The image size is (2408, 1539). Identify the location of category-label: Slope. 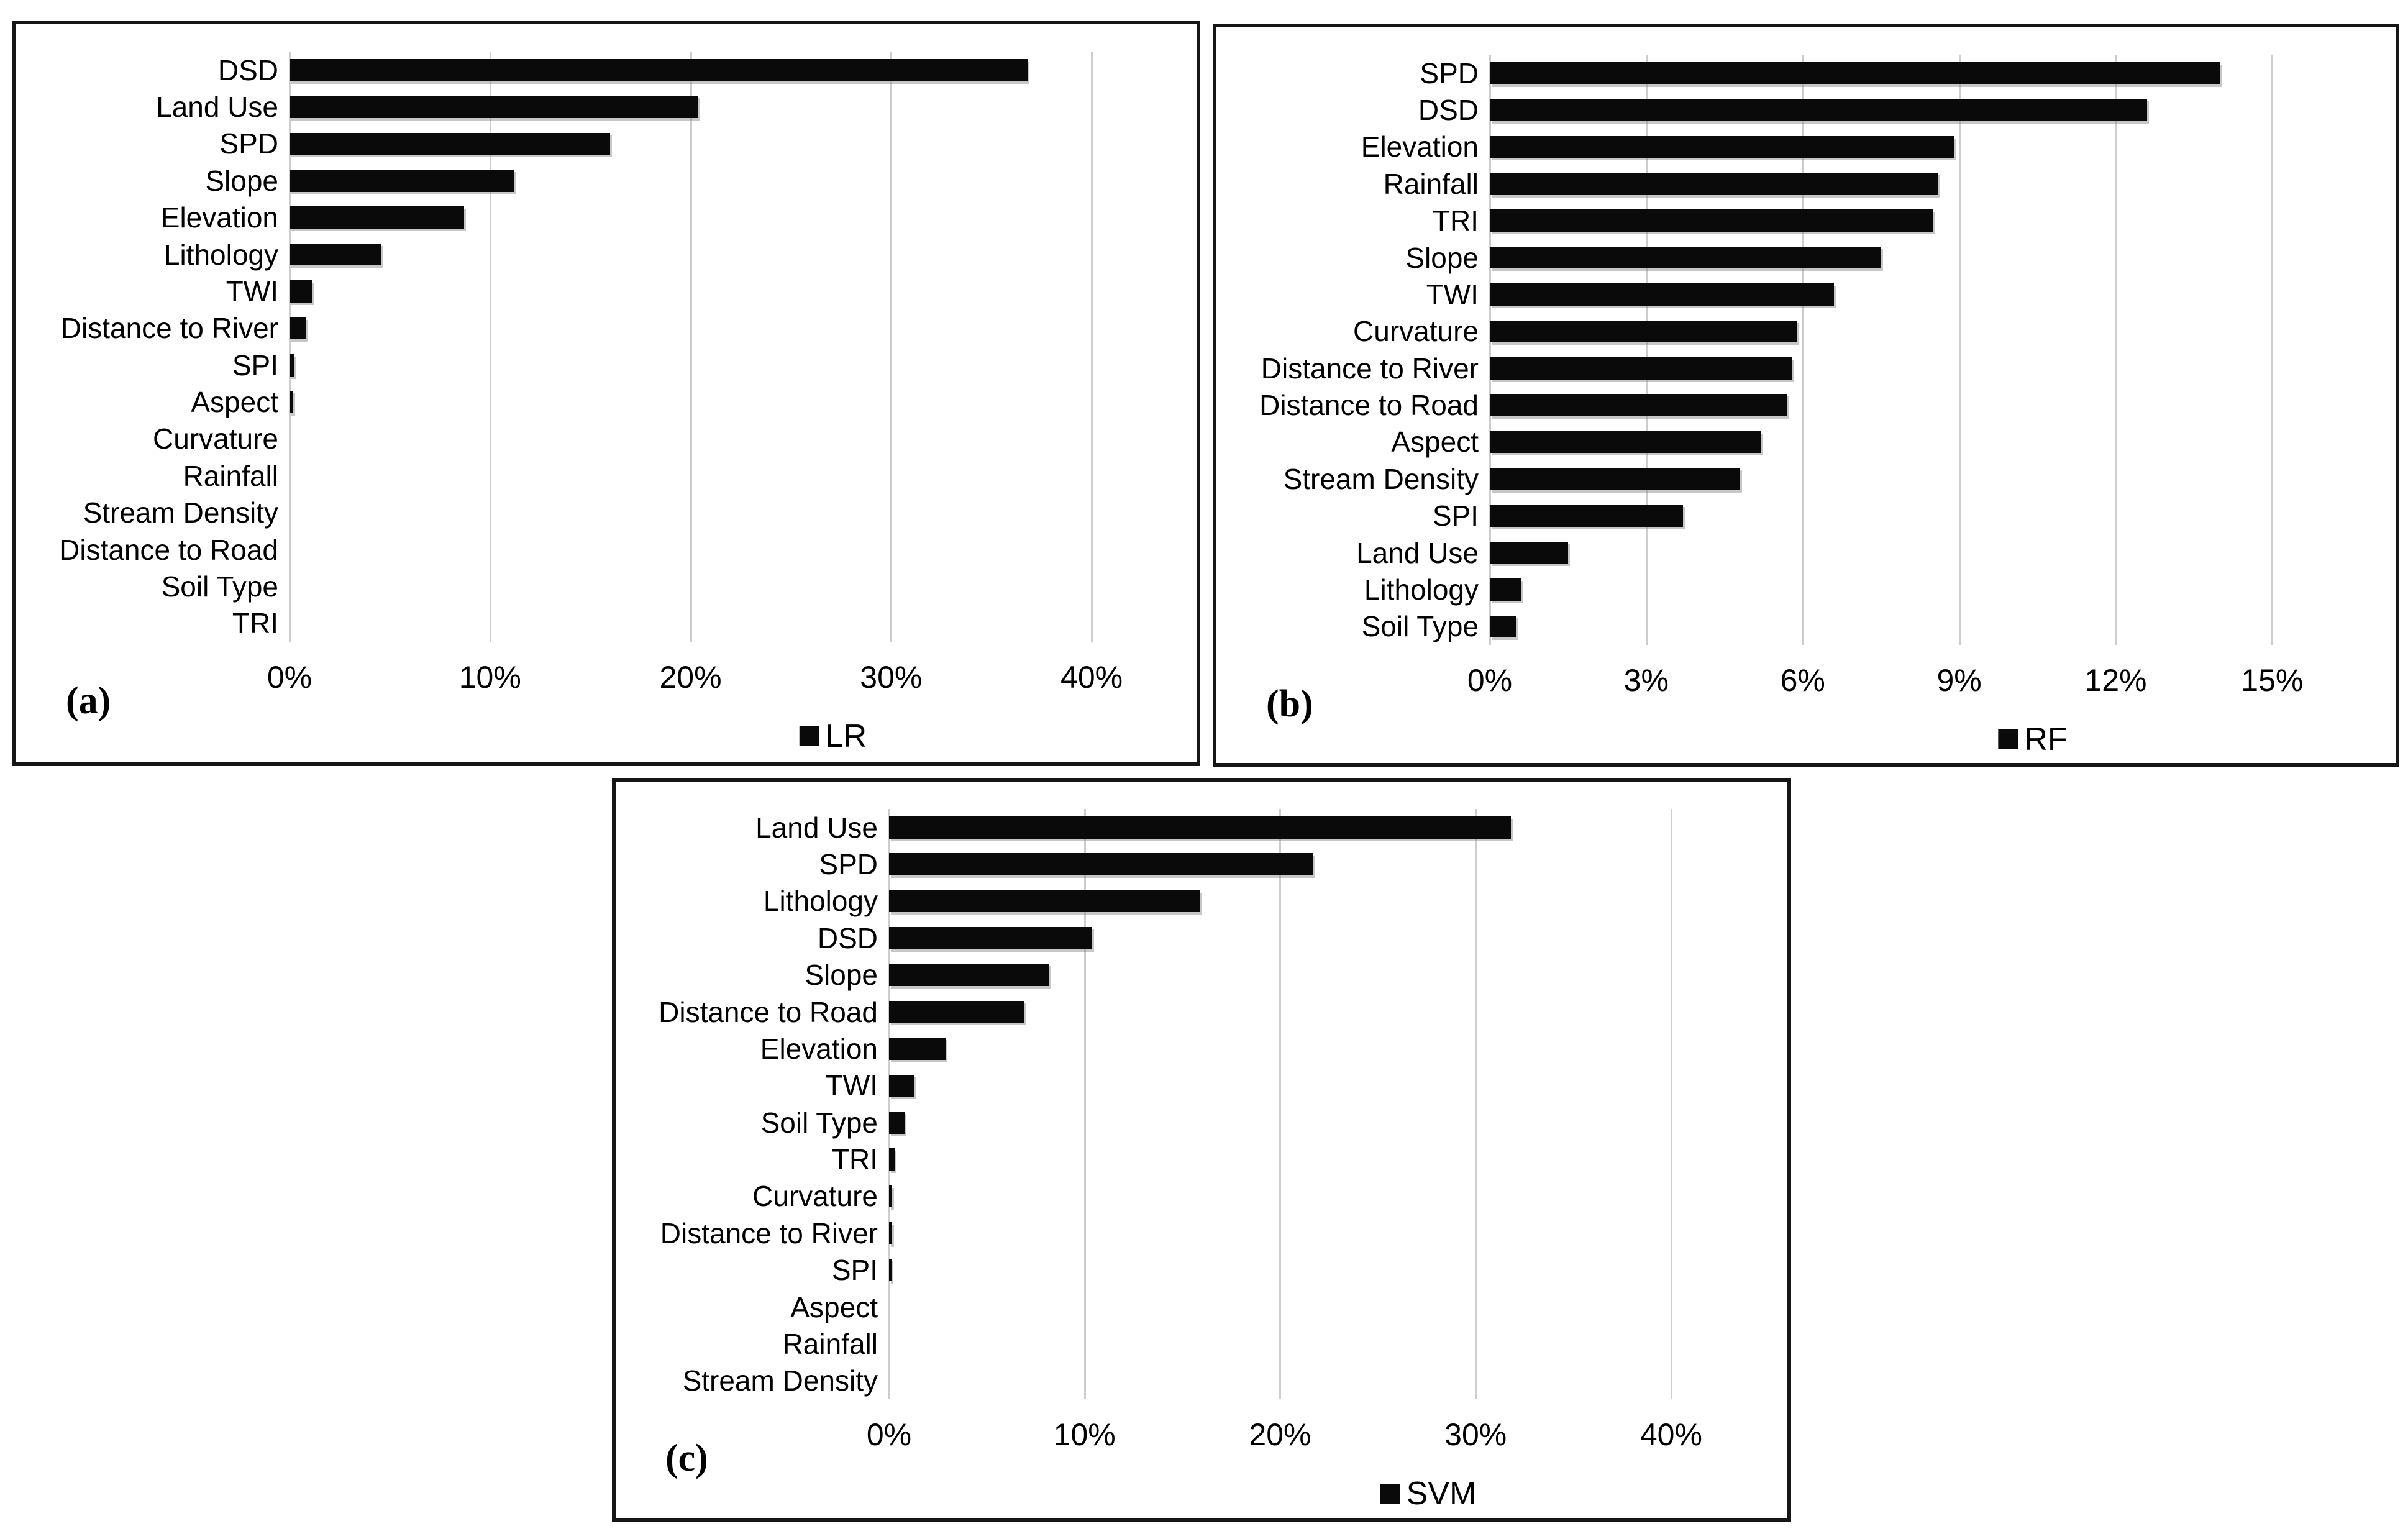
(242, 180).